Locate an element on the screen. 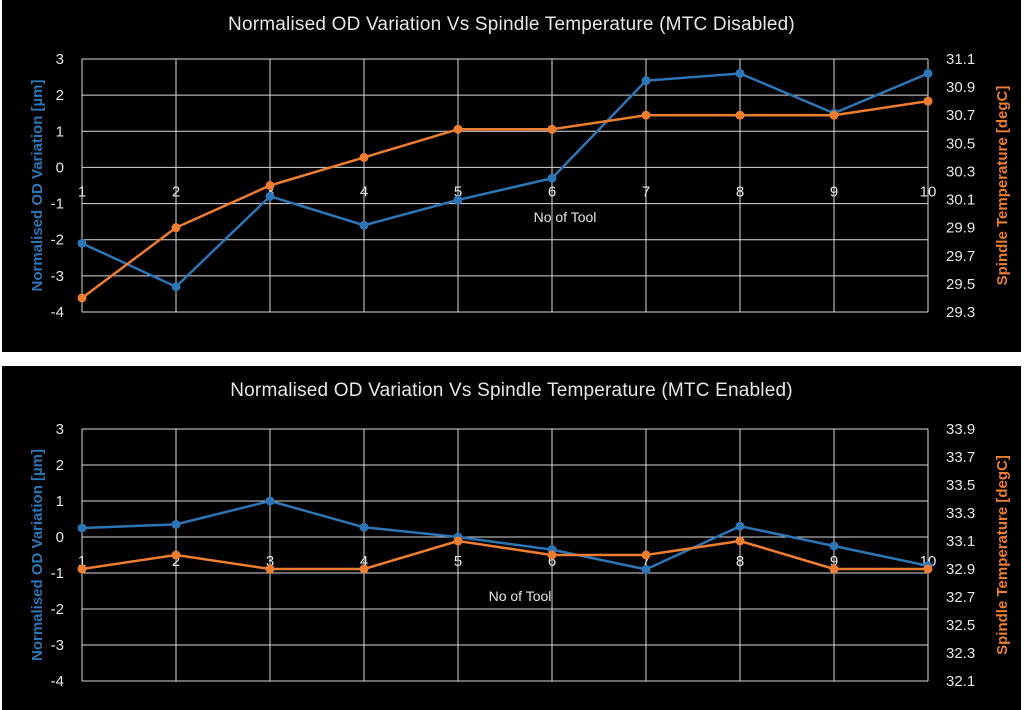 This screenshot has width=1024, height=710. y2-tick-label: 33.9 is located at coordinates (960, 429).